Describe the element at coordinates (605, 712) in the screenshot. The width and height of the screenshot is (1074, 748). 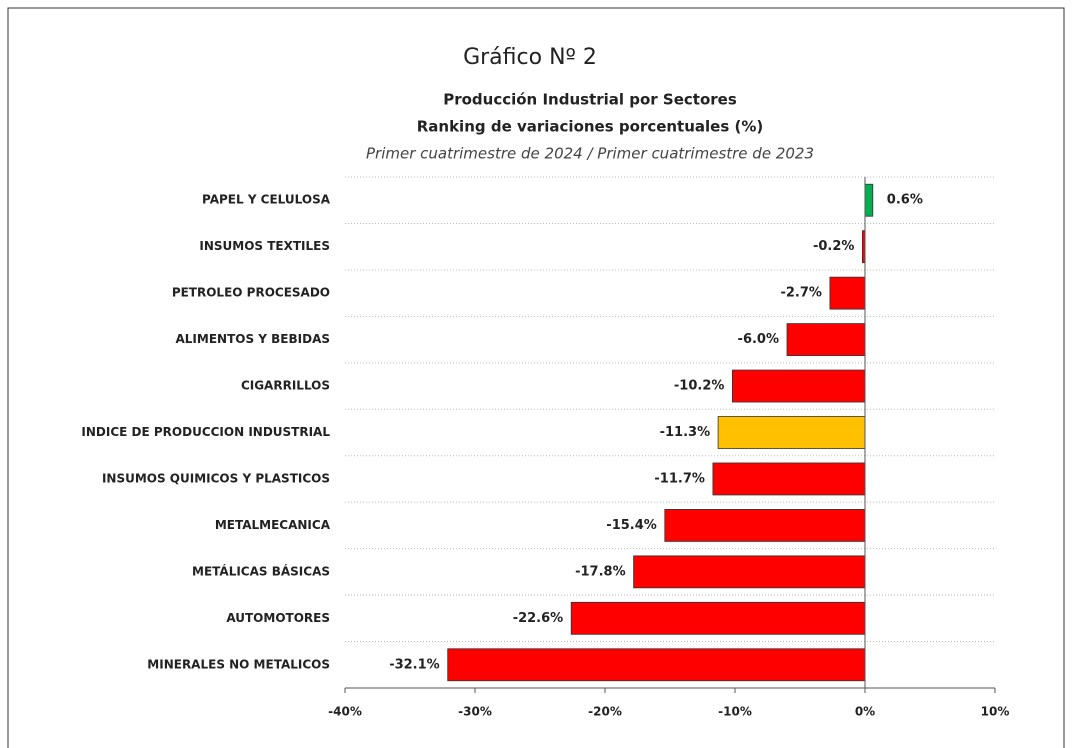
I see `x-tick-label: -20%` at that location.